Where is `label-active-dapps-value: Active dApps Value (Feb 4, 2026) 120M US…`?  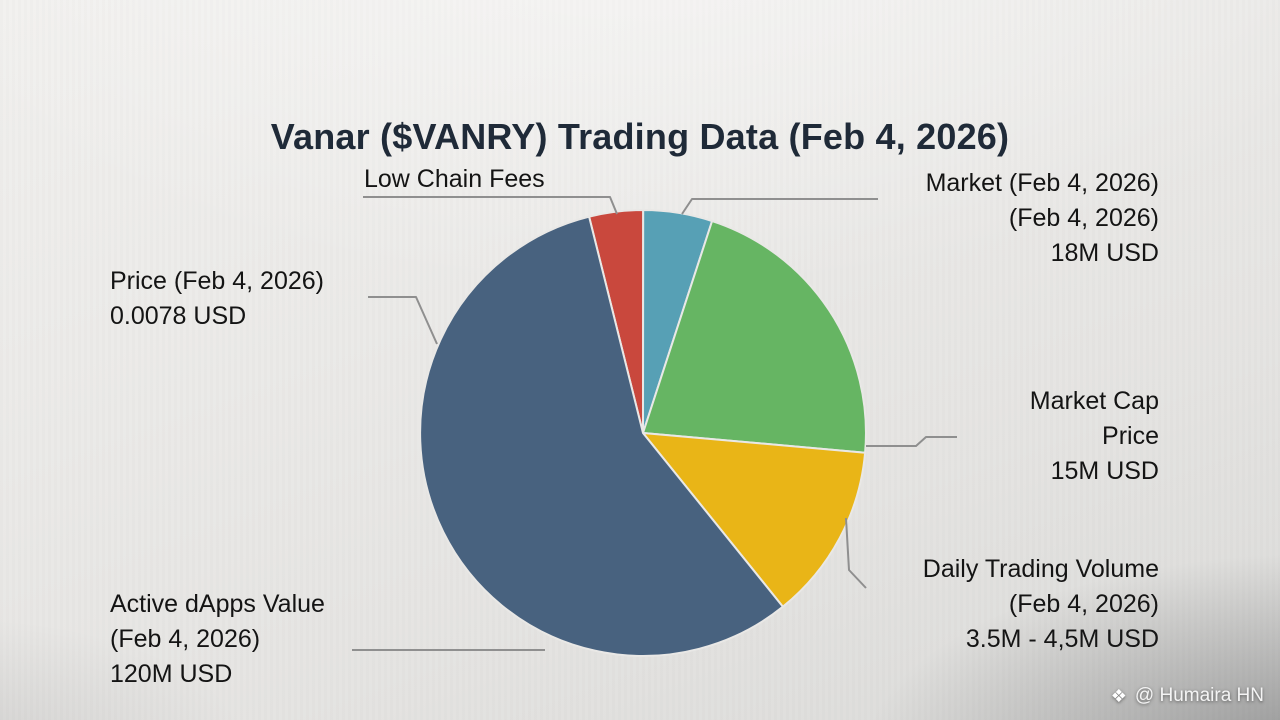 label-active-dapps-value: Active dApps Value (Feb 4, 2026) 120M US… is located at coordinates (217, 639).